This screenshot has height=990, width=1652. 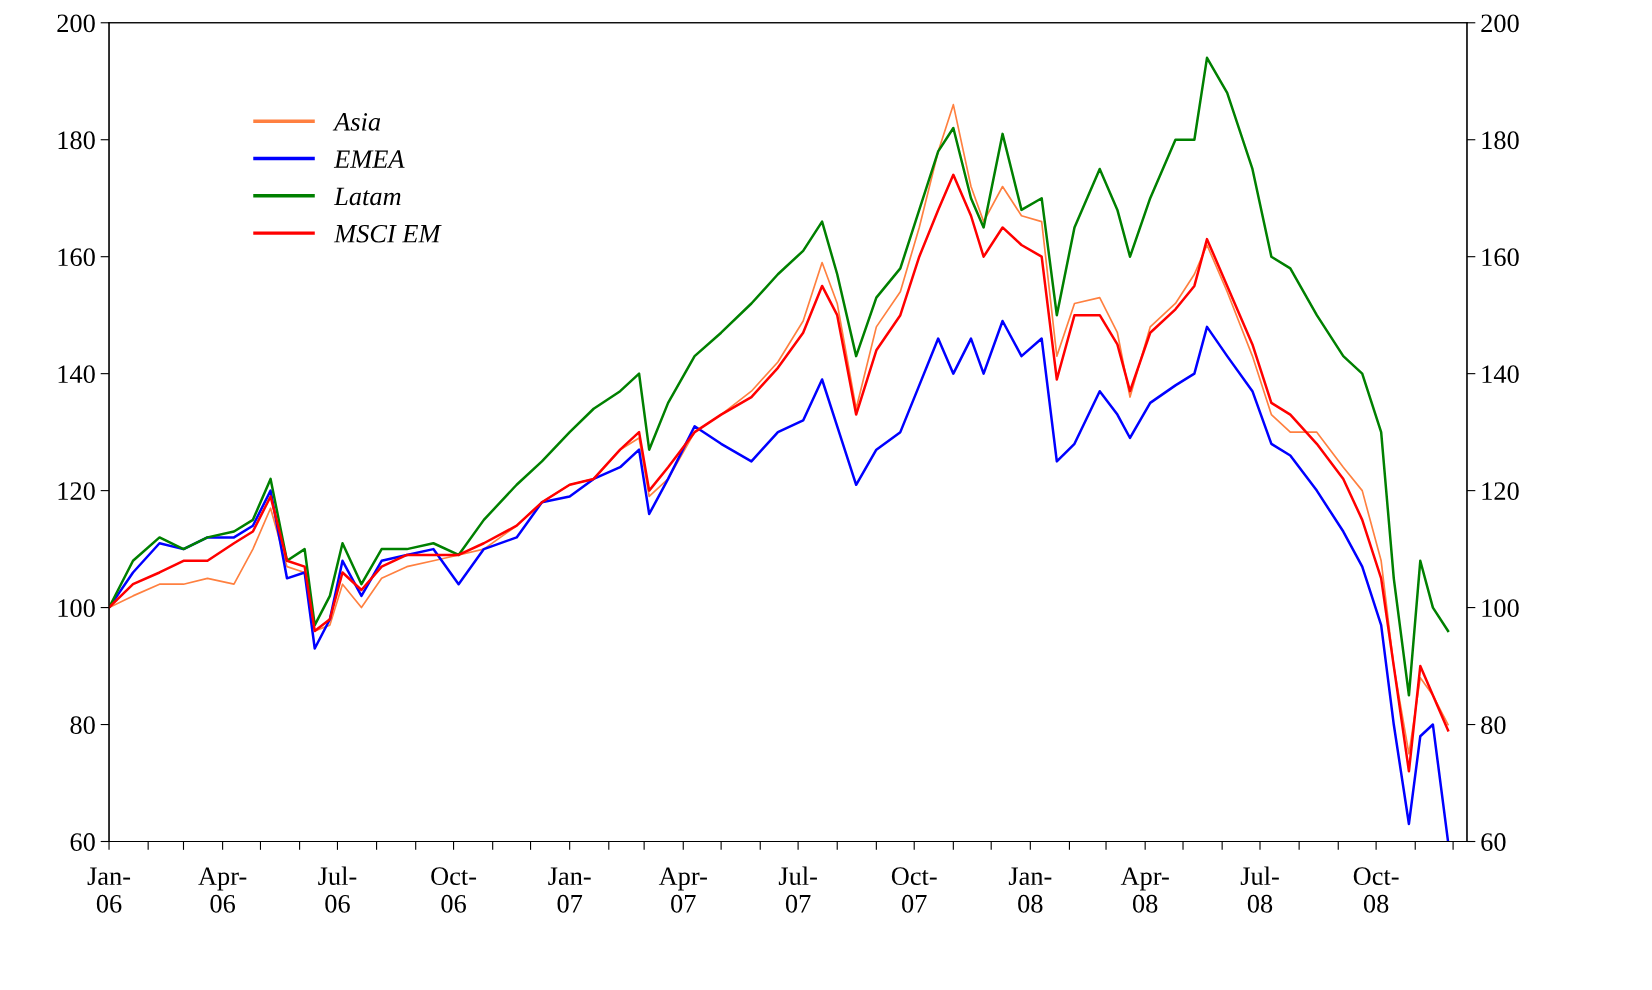 What do you see at coordinates (82, 725) in the screenshot?
I see `y-tick-label: 80` at bounding box center [82, 725].